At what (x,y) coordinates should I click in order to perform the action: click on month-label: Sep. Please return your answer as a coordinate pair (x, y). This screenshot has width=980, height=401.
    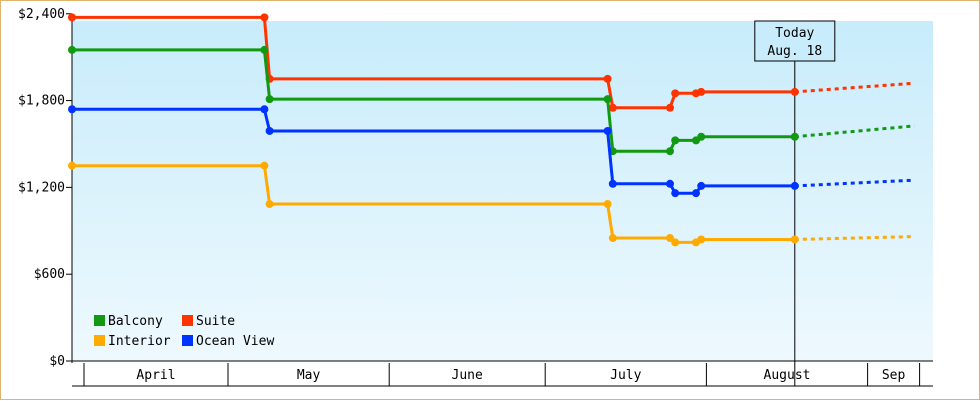
    Looking at the image, I should click on (894, 375).